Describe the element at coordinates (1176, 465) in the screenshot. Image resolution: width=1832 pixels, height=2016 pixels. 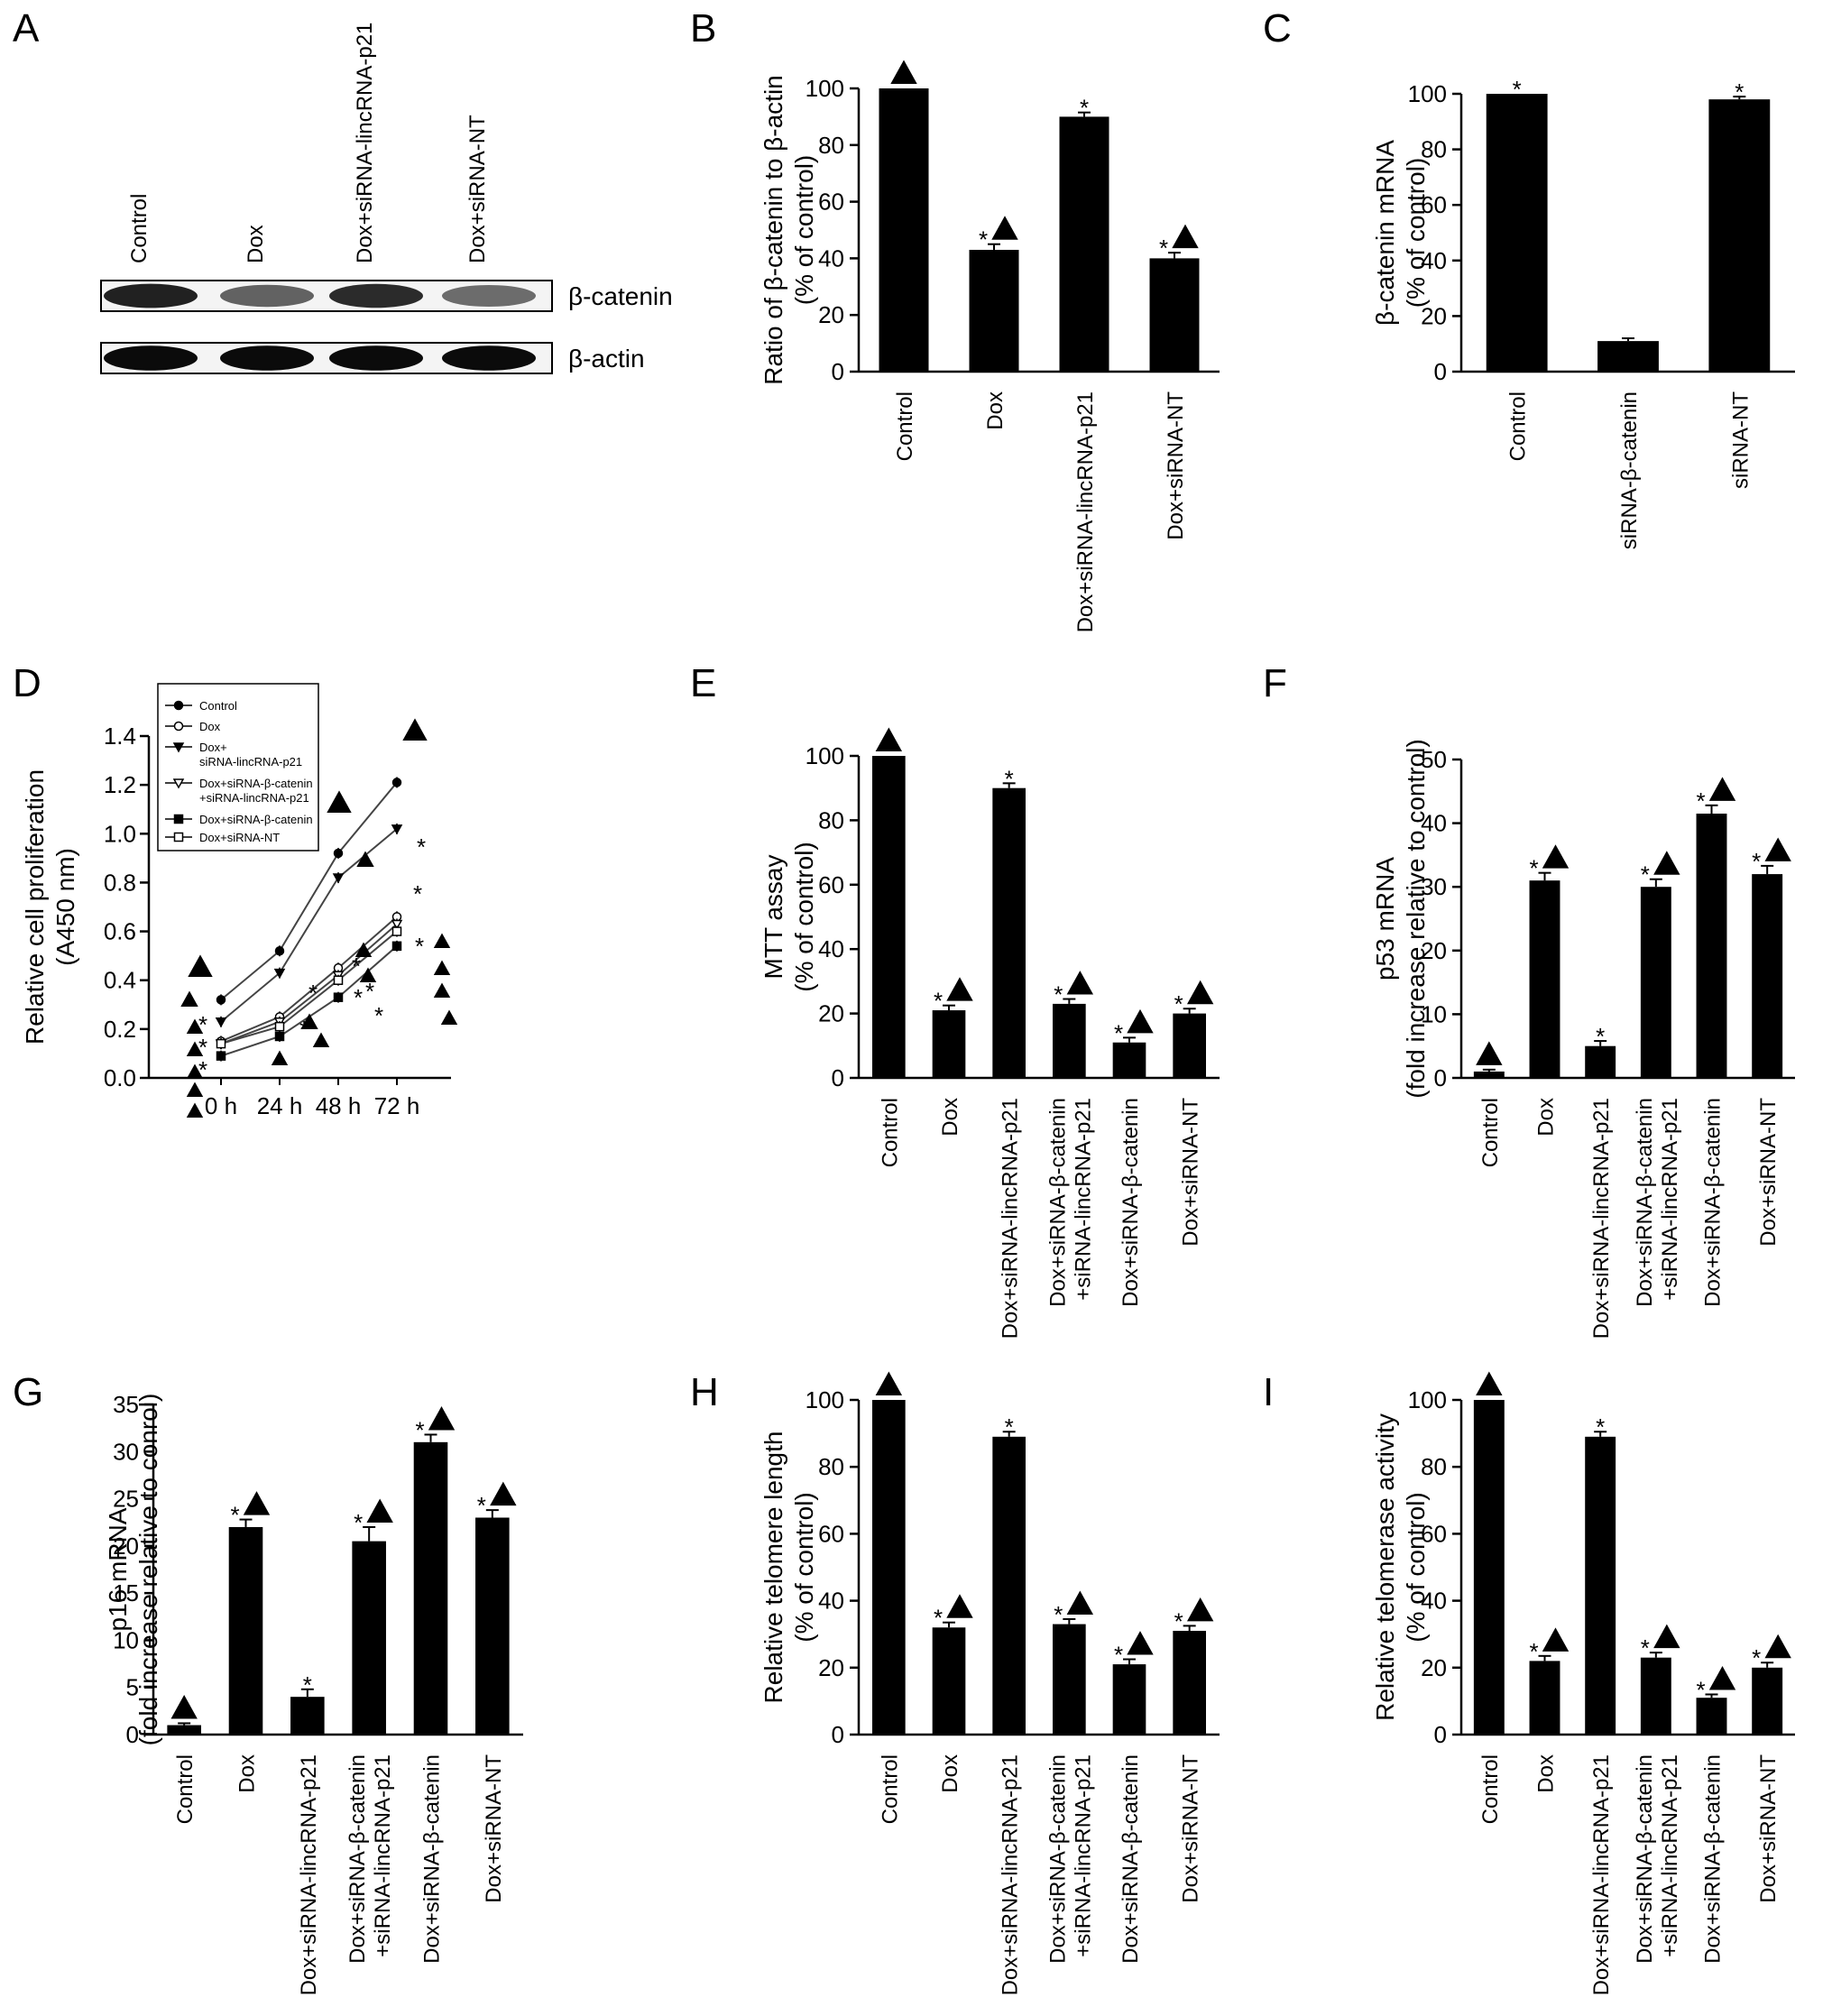
I see `category-label: Dox+siRNA-NT` at that location.